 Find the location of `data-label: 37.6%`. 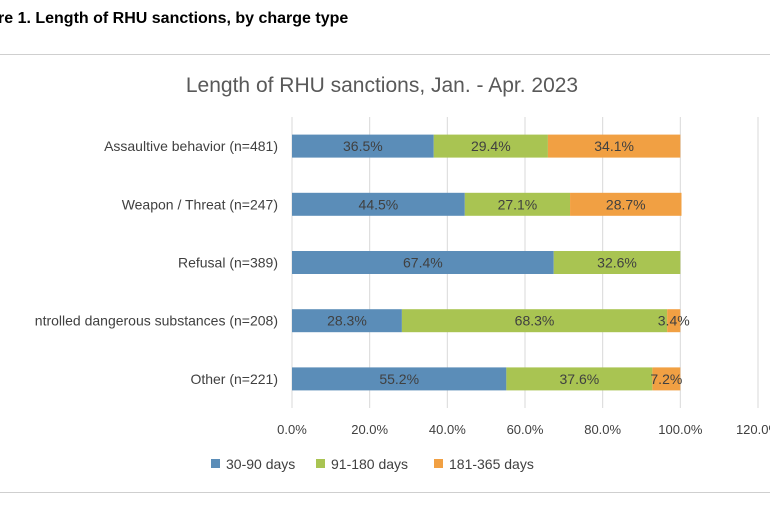

data-label: 37.6% is located at coordinates (580, 379).